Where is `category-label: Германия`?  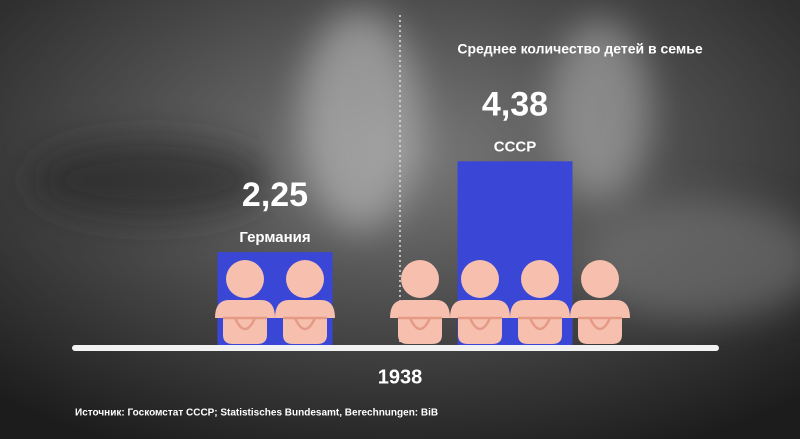
category-label: Германия is located at coordinates (274, 237).